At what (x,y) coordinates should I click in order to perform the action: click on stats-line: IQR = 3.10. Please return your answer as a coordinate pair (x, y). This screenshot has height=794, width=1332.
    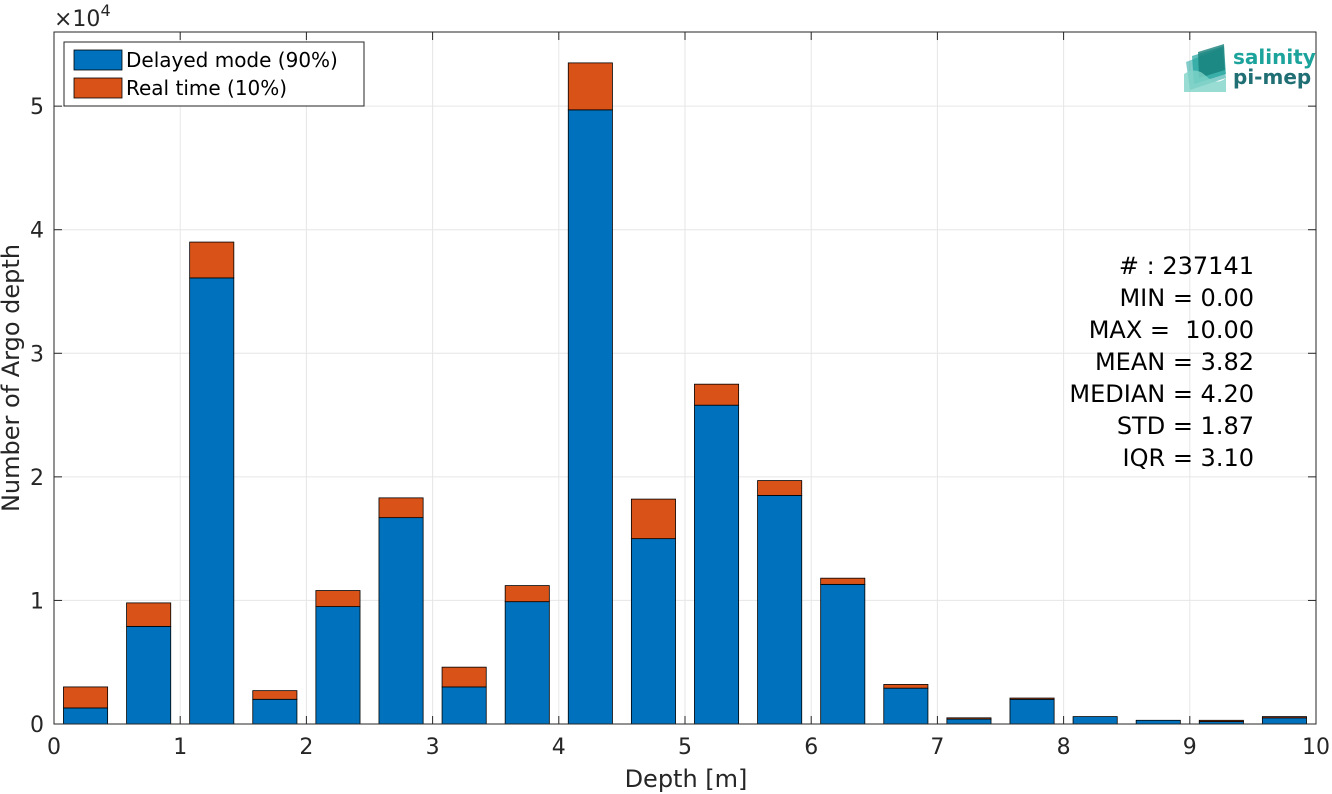
    Looking at the image, I should click on (1188, 458).